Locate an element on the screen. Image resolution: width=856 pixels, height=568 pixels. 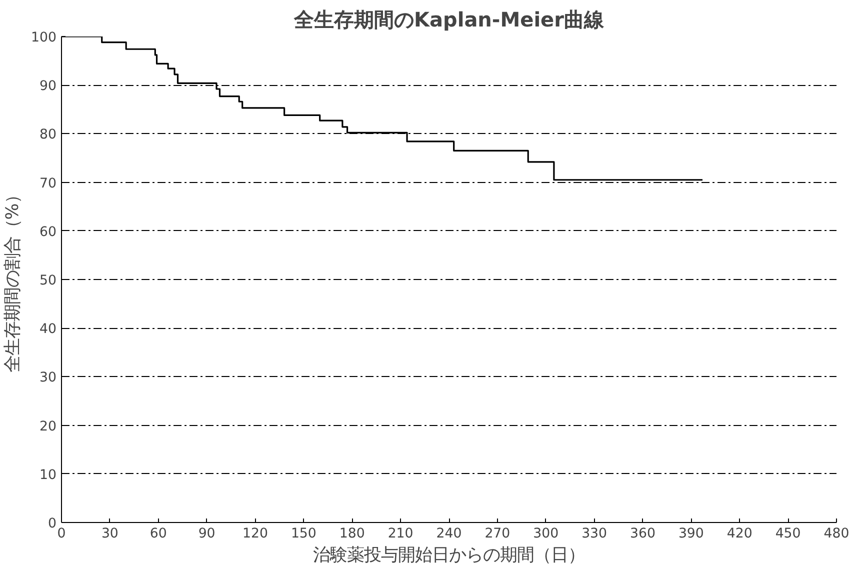
x-tick-label: 210 is located at coordinates (401, 534).